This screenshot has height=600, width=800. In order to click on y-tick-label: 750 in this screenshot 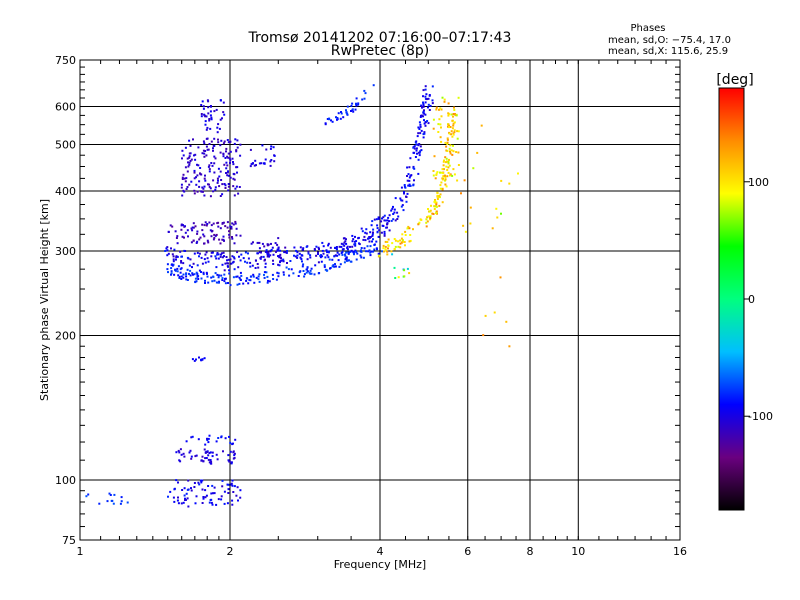, I will do `click(65, 60)`.